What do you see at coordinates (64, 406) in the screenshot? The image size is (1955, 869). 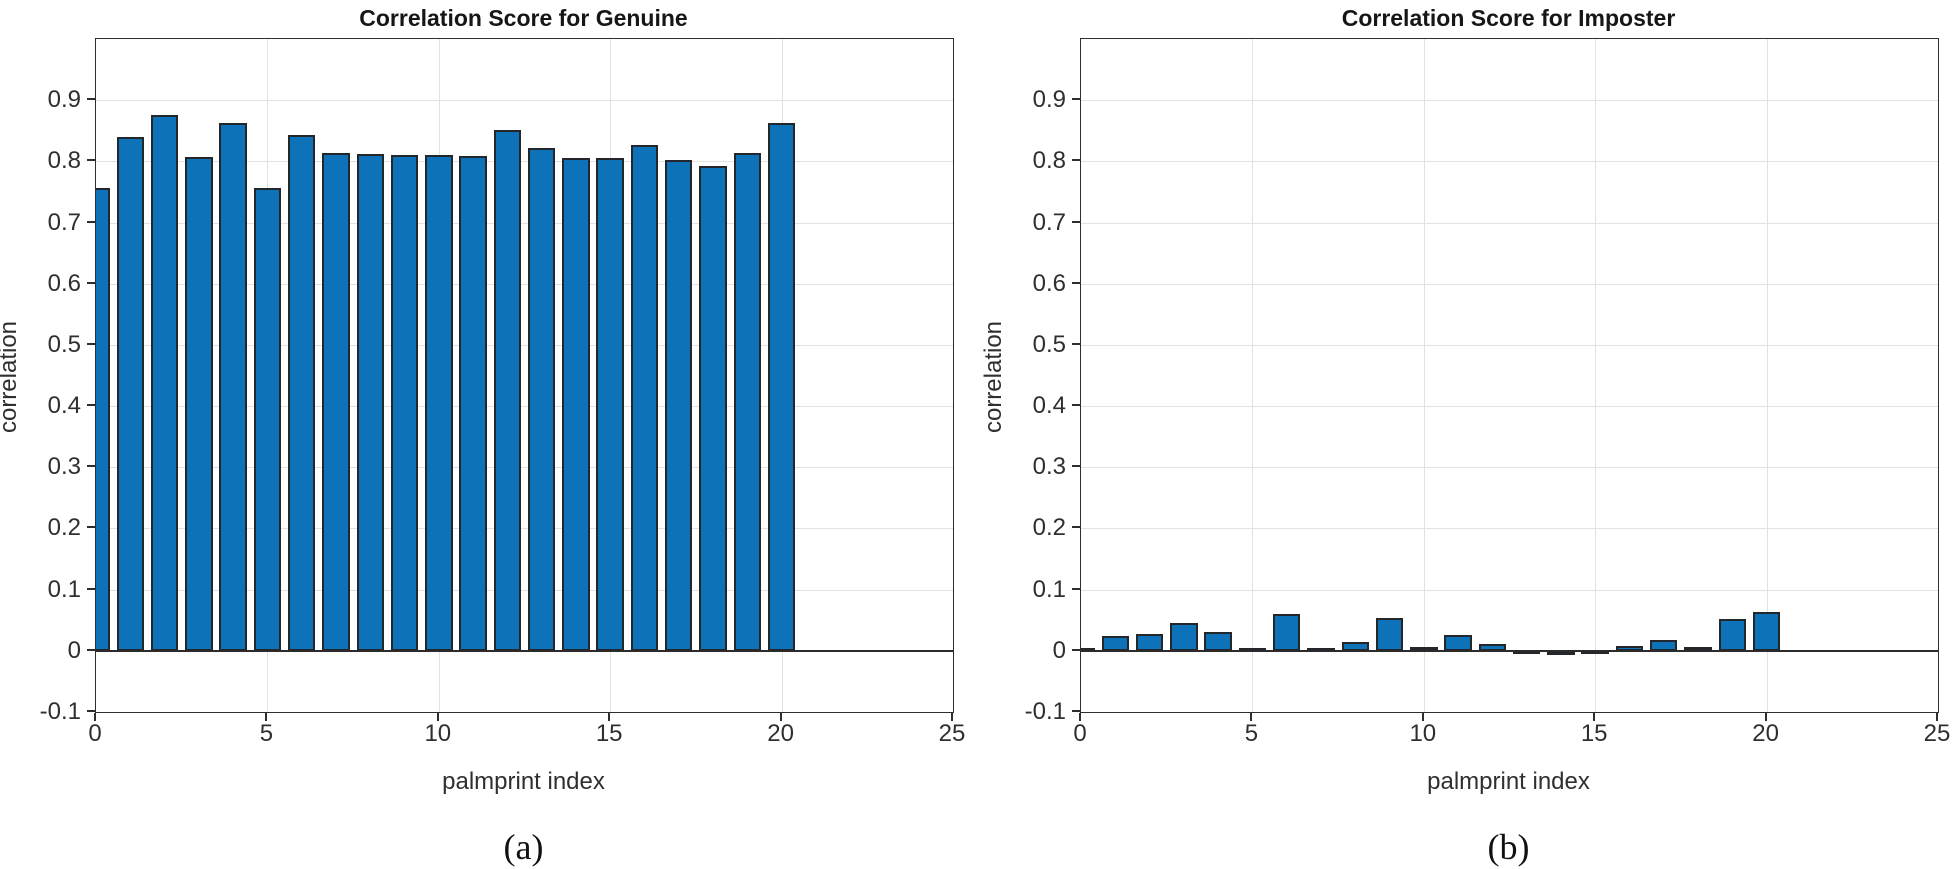 I see `y-tick-label: 0.4` at bounding box center [64, 406].